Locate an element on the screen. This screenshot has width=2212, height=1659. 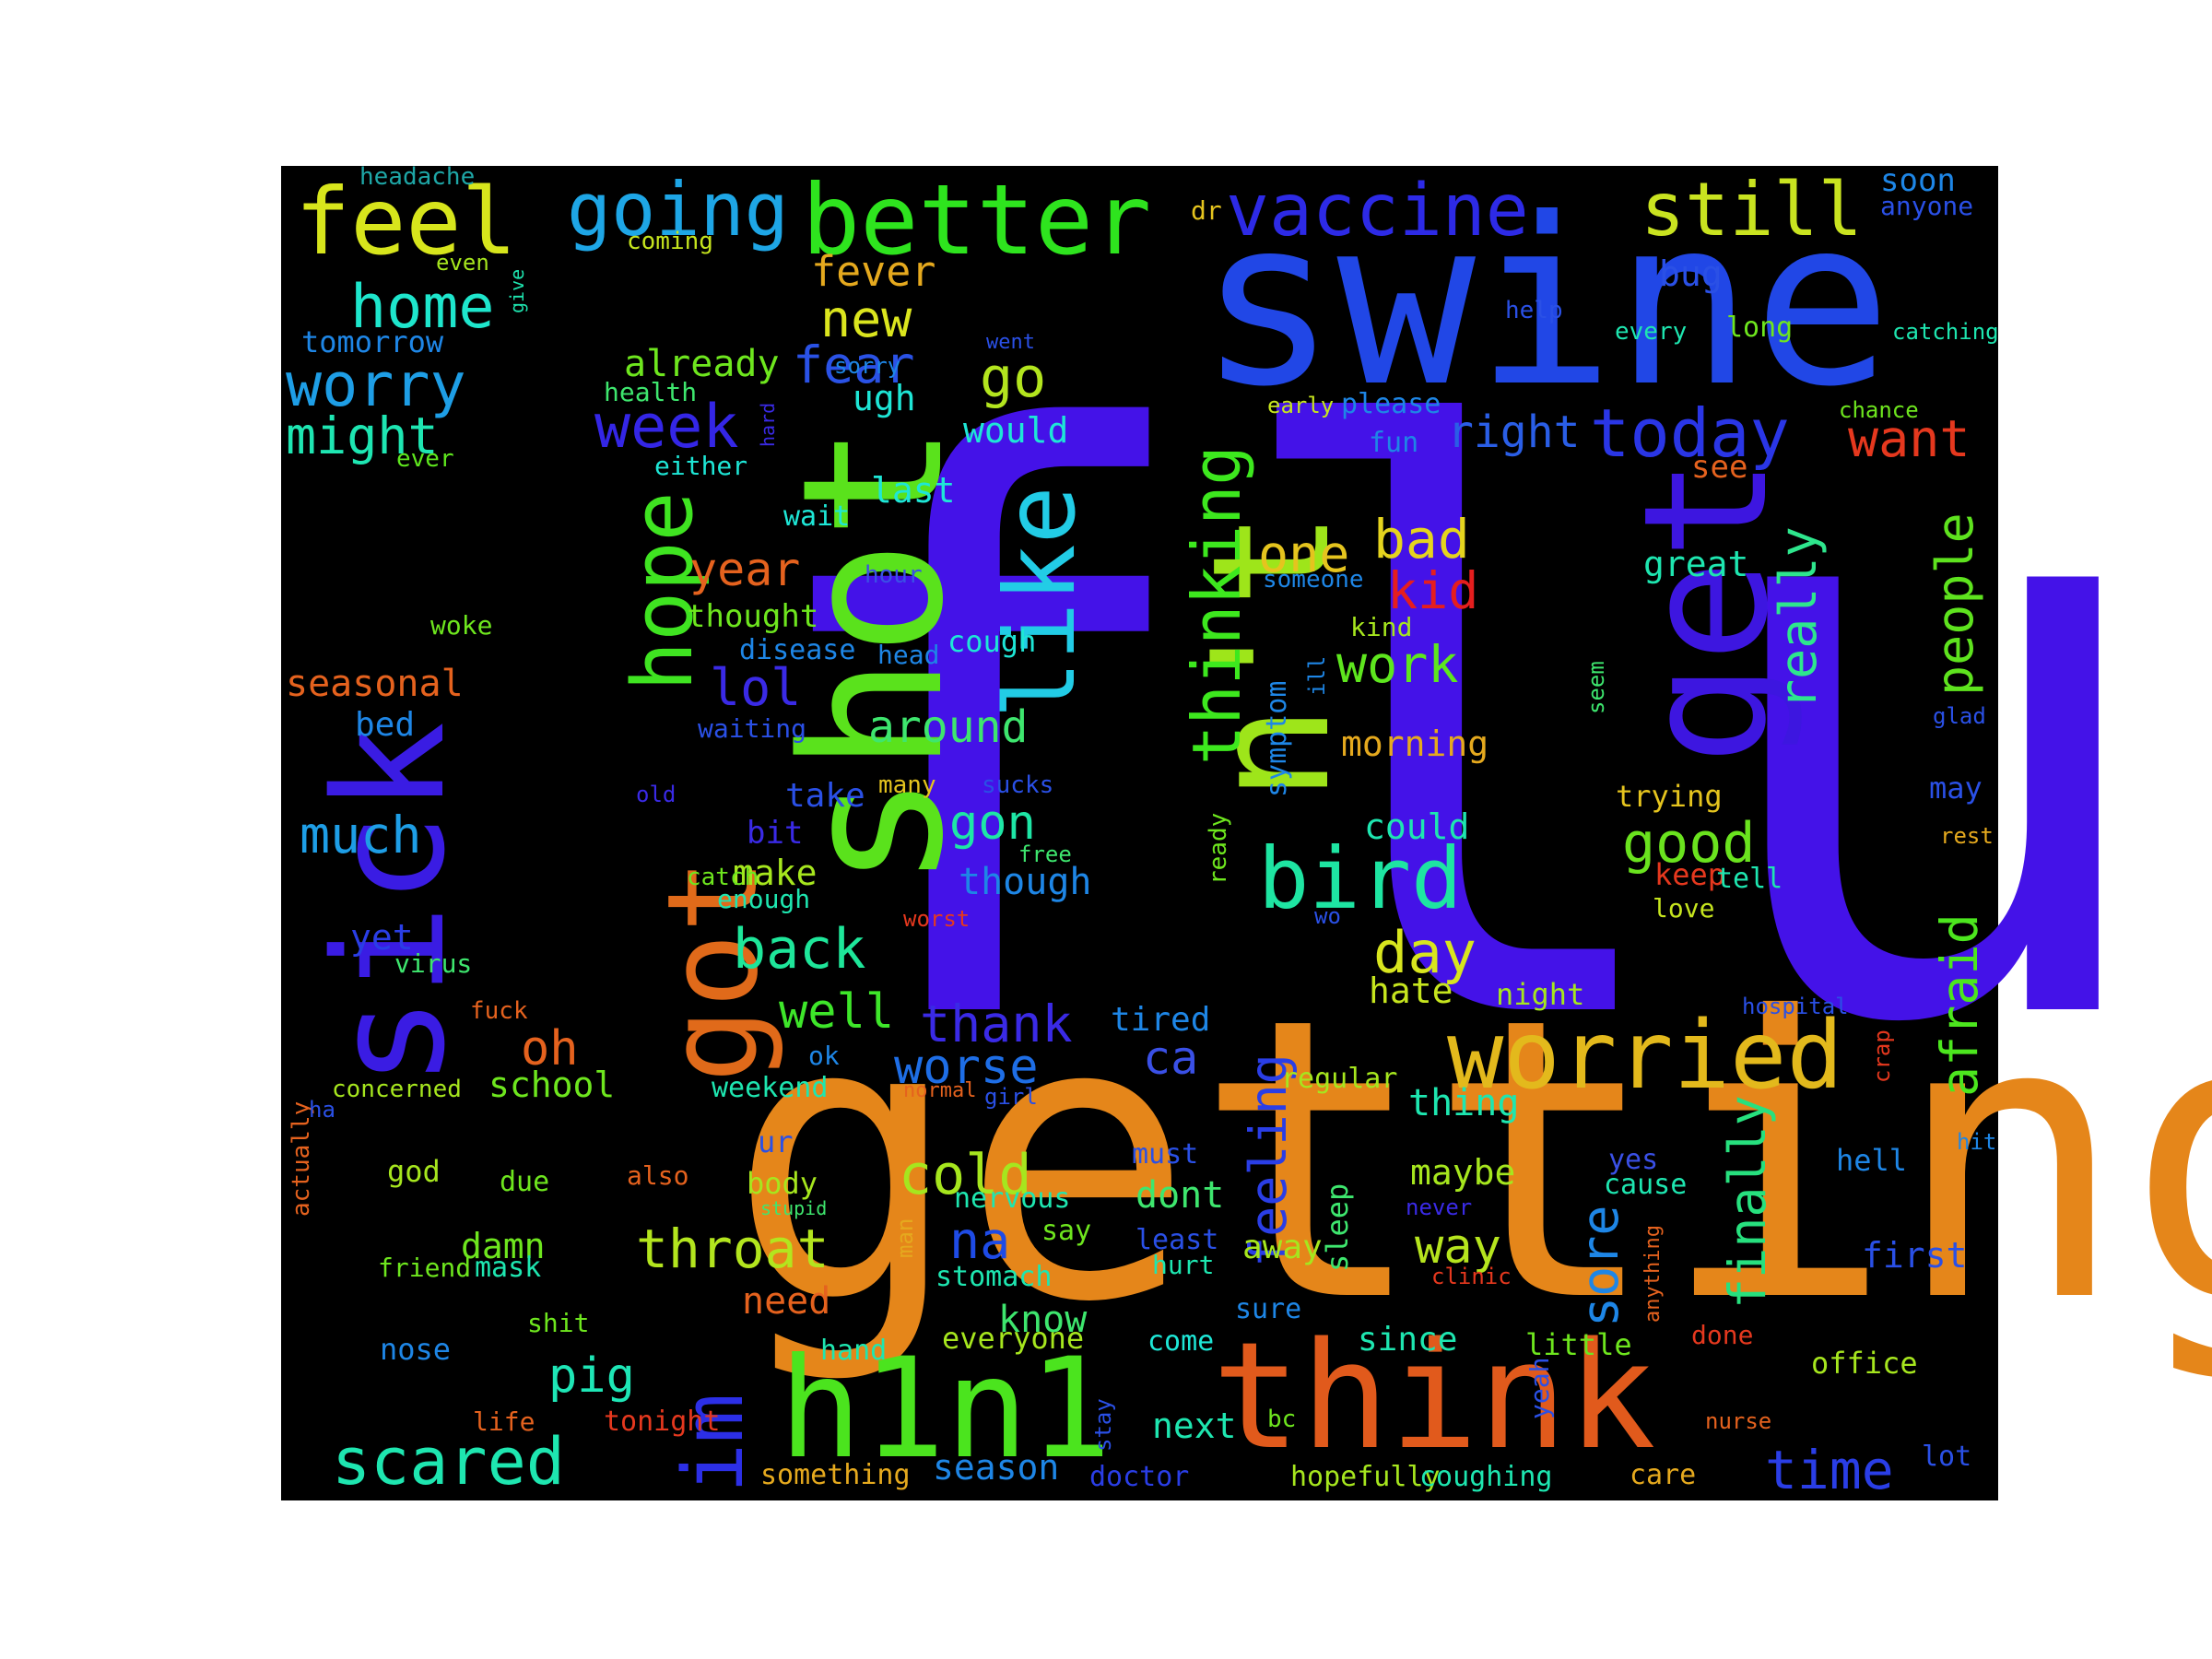
word-sucks: sucks is located at coordinates (1017, 785).